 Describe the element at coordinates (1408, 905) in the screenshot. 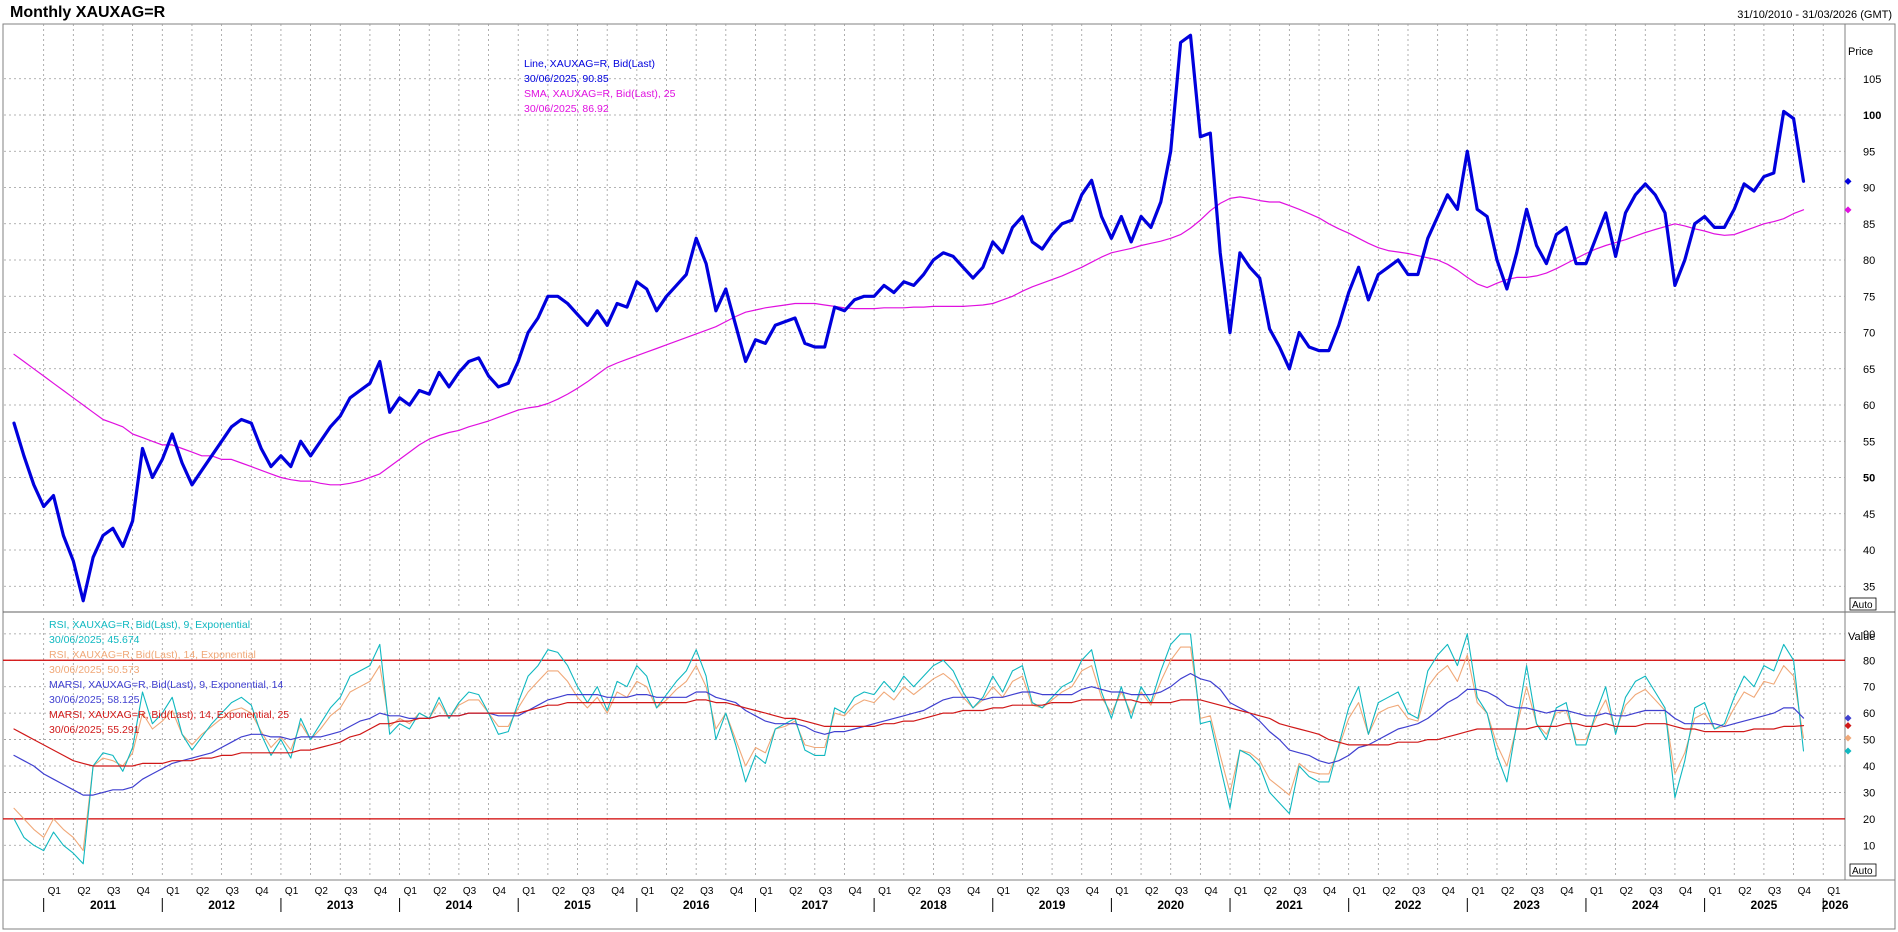

I see `year-tick-label: 2022` at that location.